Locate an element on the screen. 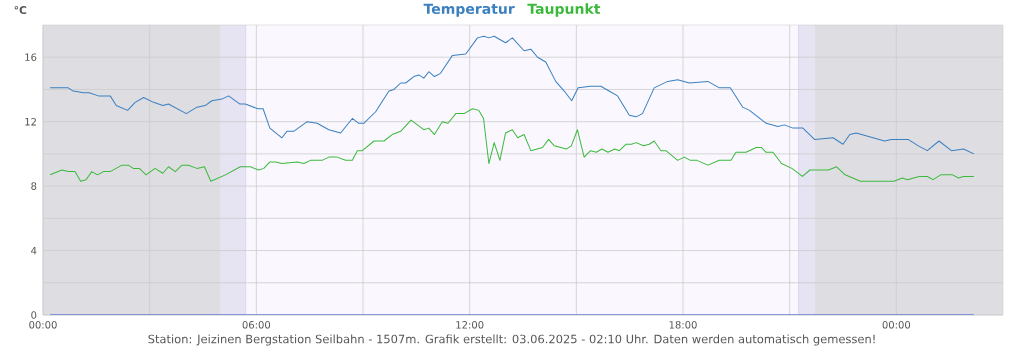  x-tick-label: 06:00 is located at coordinates (256, 325).